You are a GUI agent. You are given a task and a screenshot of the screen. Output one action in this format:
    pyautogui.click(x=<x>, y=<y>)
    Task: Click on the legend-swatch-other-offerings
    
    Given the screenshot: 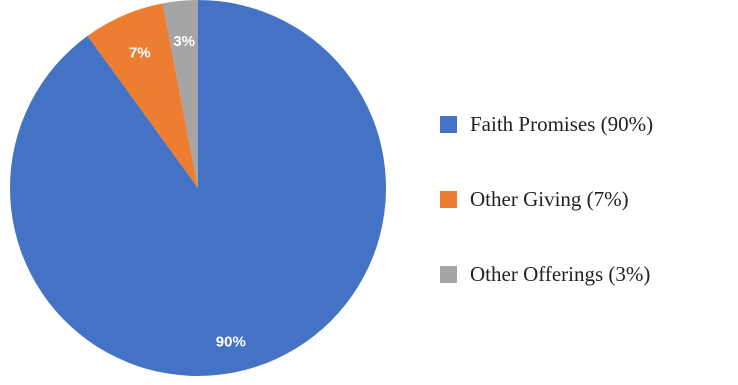 What is the action you would take?
    pyautogui.click(x=448, y=274)
    